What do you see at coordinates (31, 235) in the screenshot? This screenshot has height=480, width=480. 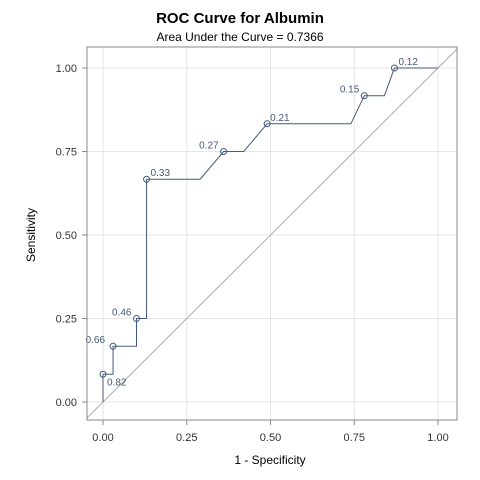 I see `y-axis-label: Sensitivity` at bounding box center [31, 235].